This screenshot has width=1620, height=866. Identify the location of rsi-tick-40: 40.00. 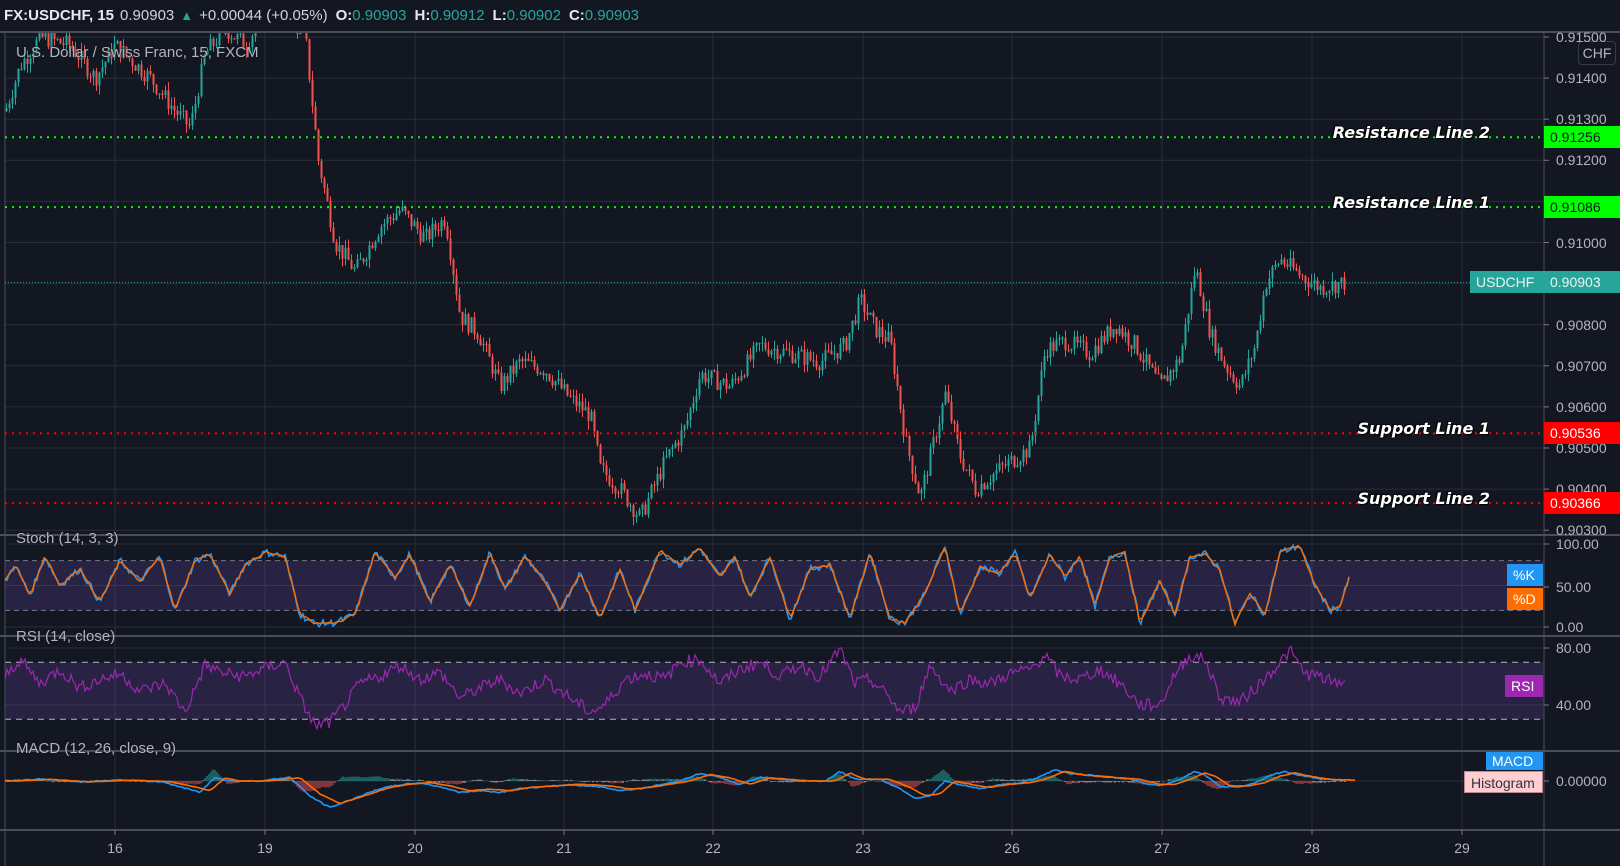
(1574, 705).